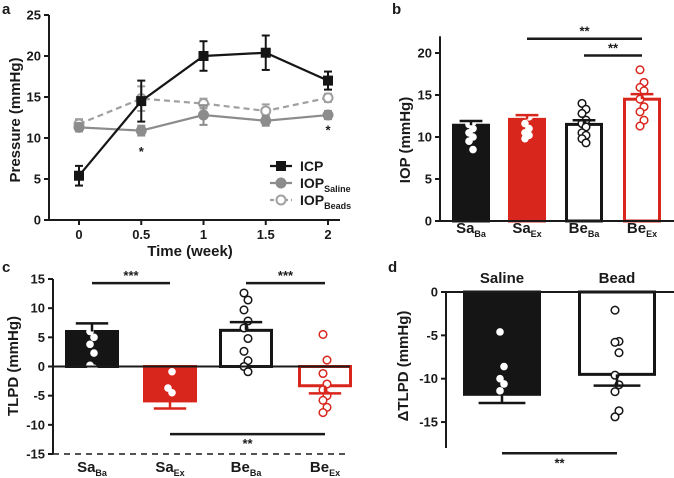 The image size is (674, 478). I want to click on b-x-label: SaEx, so click(526, 229).